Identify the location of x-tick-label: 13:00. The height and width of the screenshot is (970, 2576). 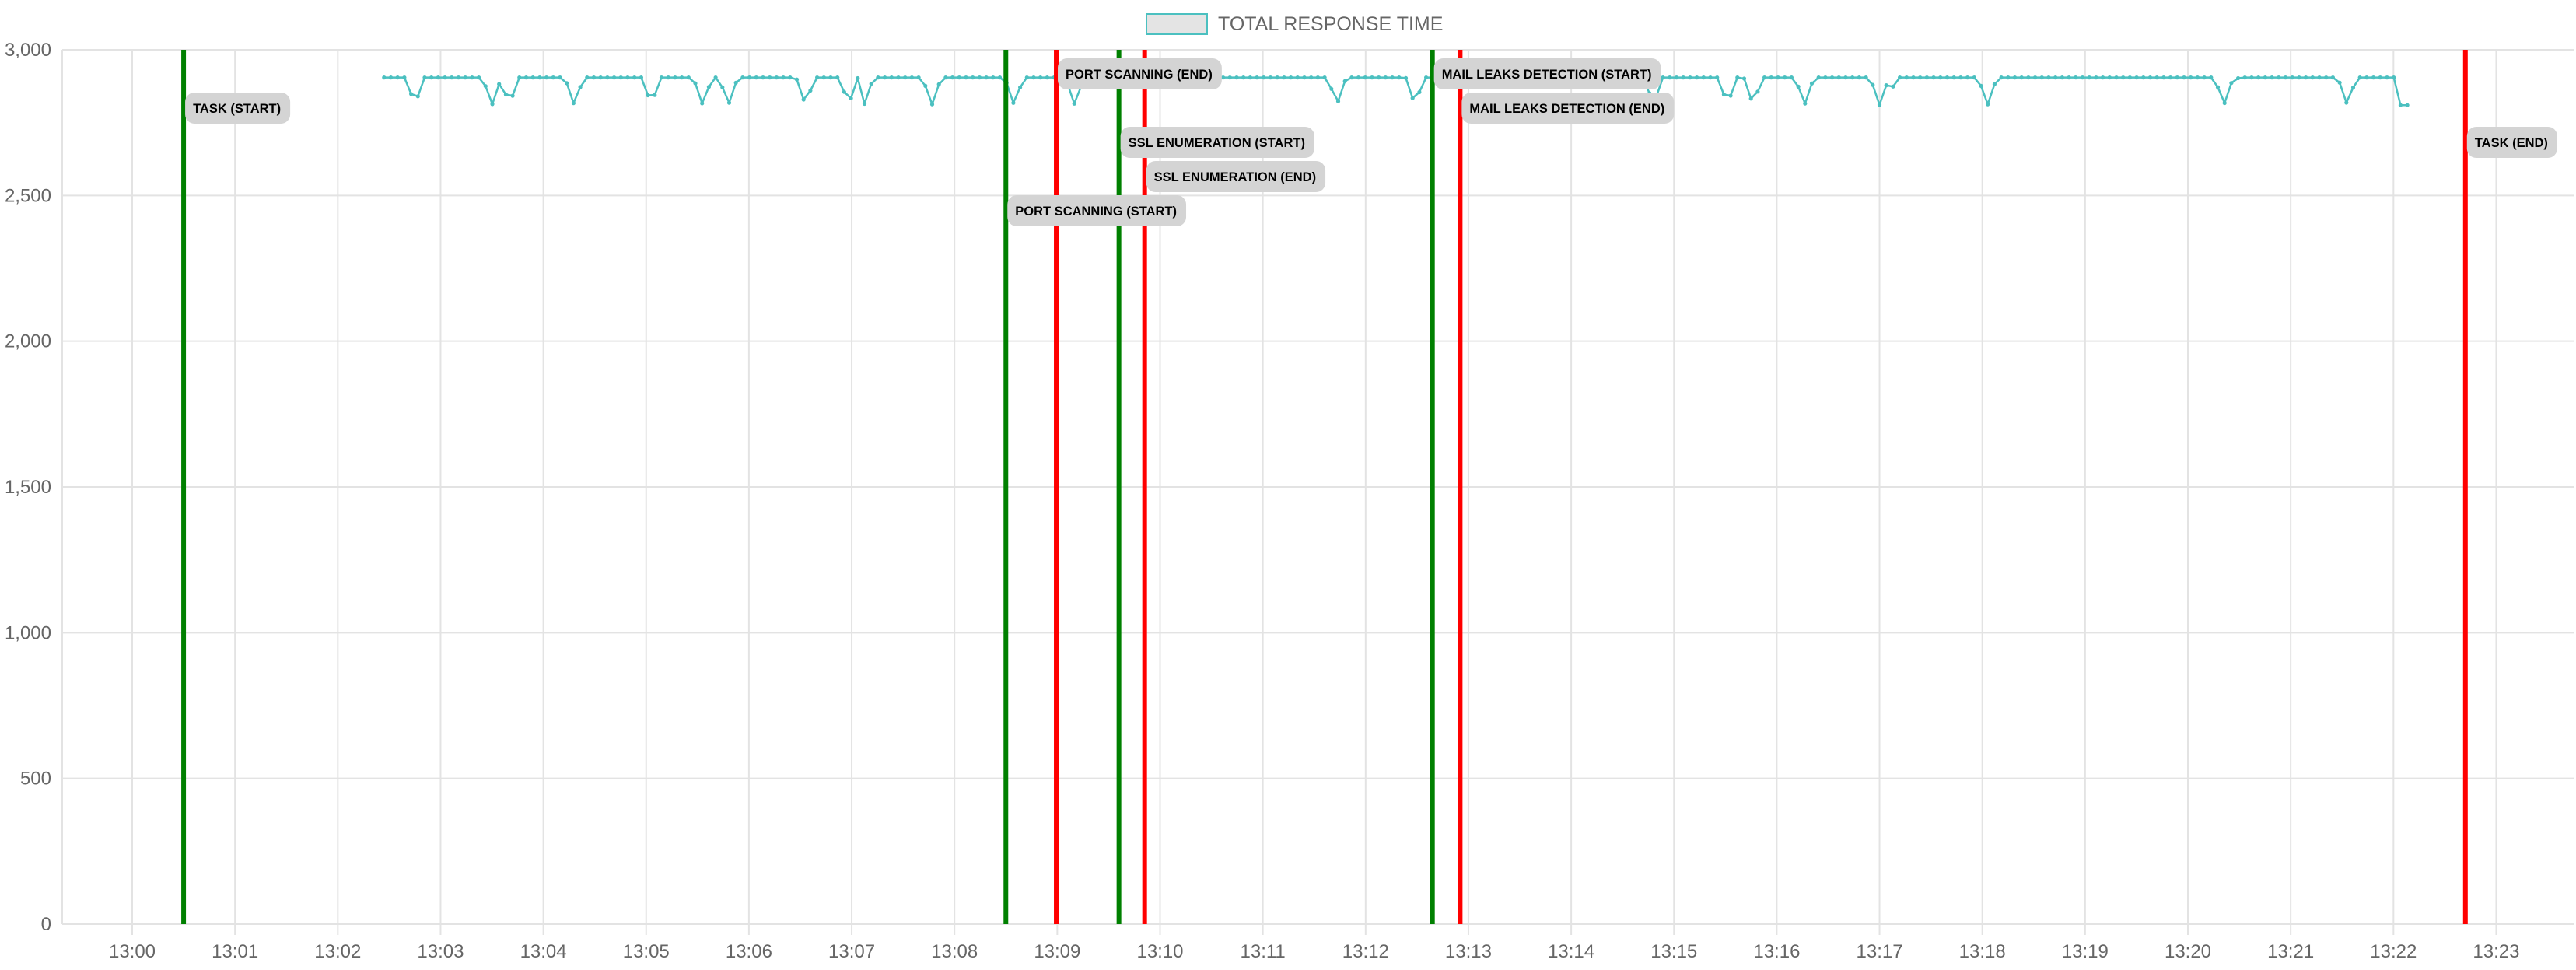
(132, 952).